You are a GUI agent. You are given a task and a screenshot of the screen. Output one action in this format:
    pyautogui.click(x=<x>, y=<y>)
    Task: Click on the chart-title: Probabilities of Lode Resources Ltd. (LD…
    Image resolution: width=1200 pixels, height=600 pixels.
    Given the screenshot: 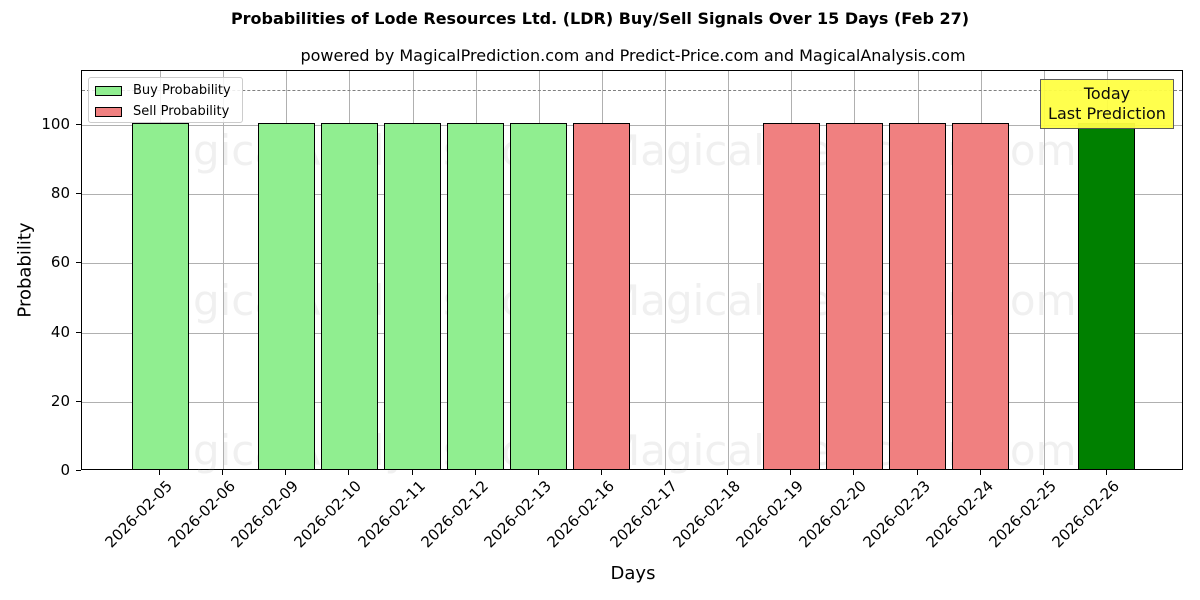 What is the action you would take?
    pyautogui.click(x=600, y=18)
    